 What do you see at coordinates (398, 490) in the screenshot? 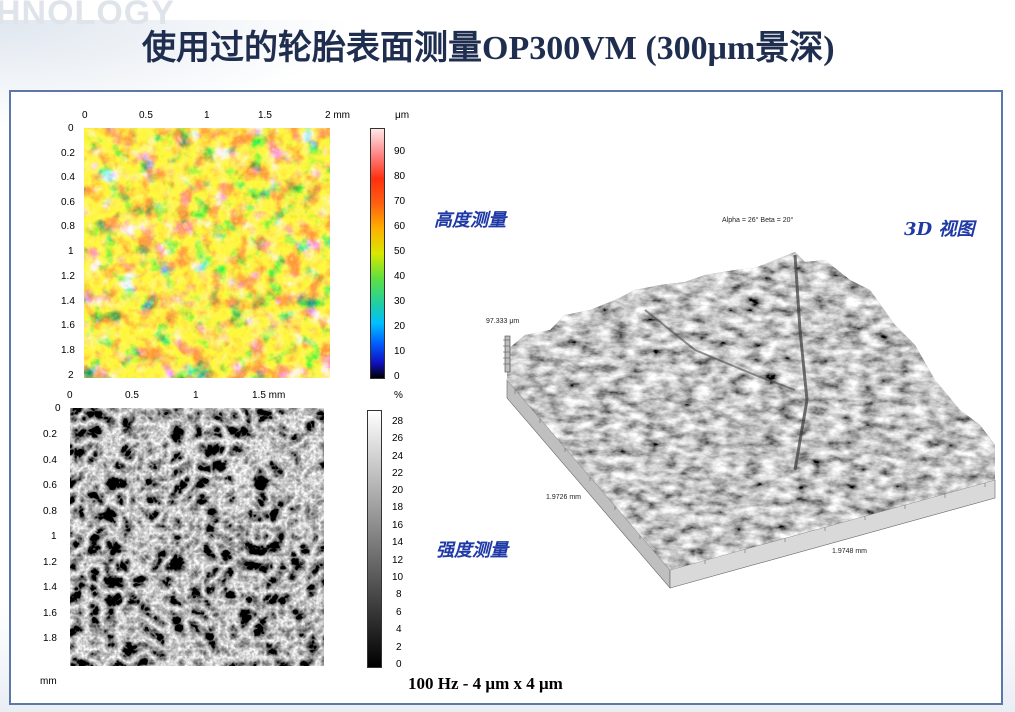
I see `intensity-colorbar-tick: 20` at bounding box center [398, 490].